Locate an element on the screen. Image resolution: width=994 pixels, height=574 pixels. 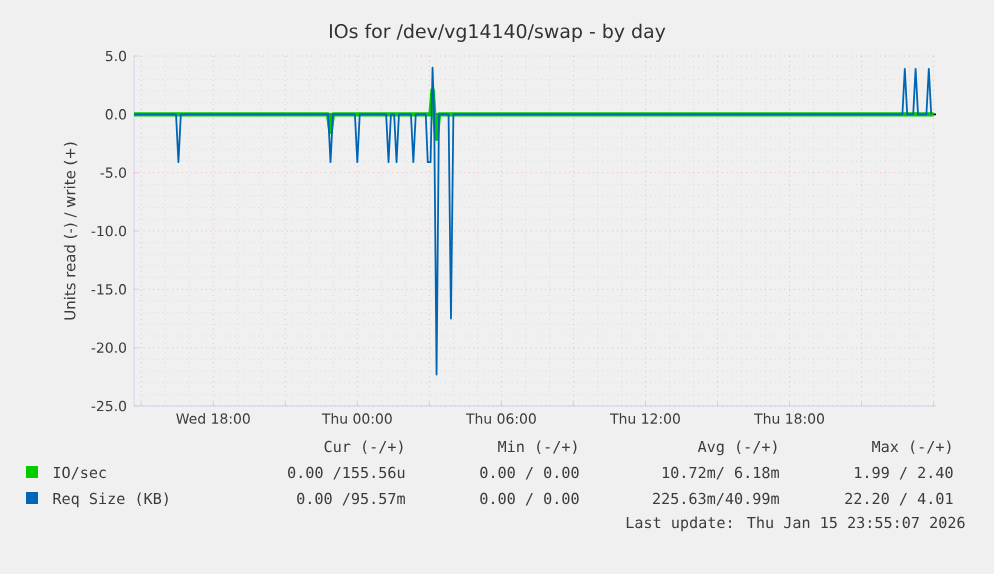
chart-title: IOs for /dev/vg14140/swap - by day is located at coordinates (498, 32).